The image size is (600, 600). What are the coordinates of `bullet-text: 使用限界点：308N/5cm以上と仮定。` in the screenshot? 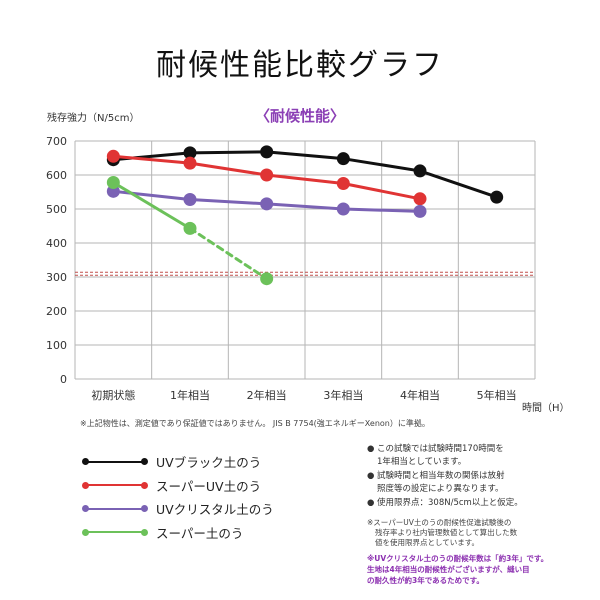 It's located at (450, 503).